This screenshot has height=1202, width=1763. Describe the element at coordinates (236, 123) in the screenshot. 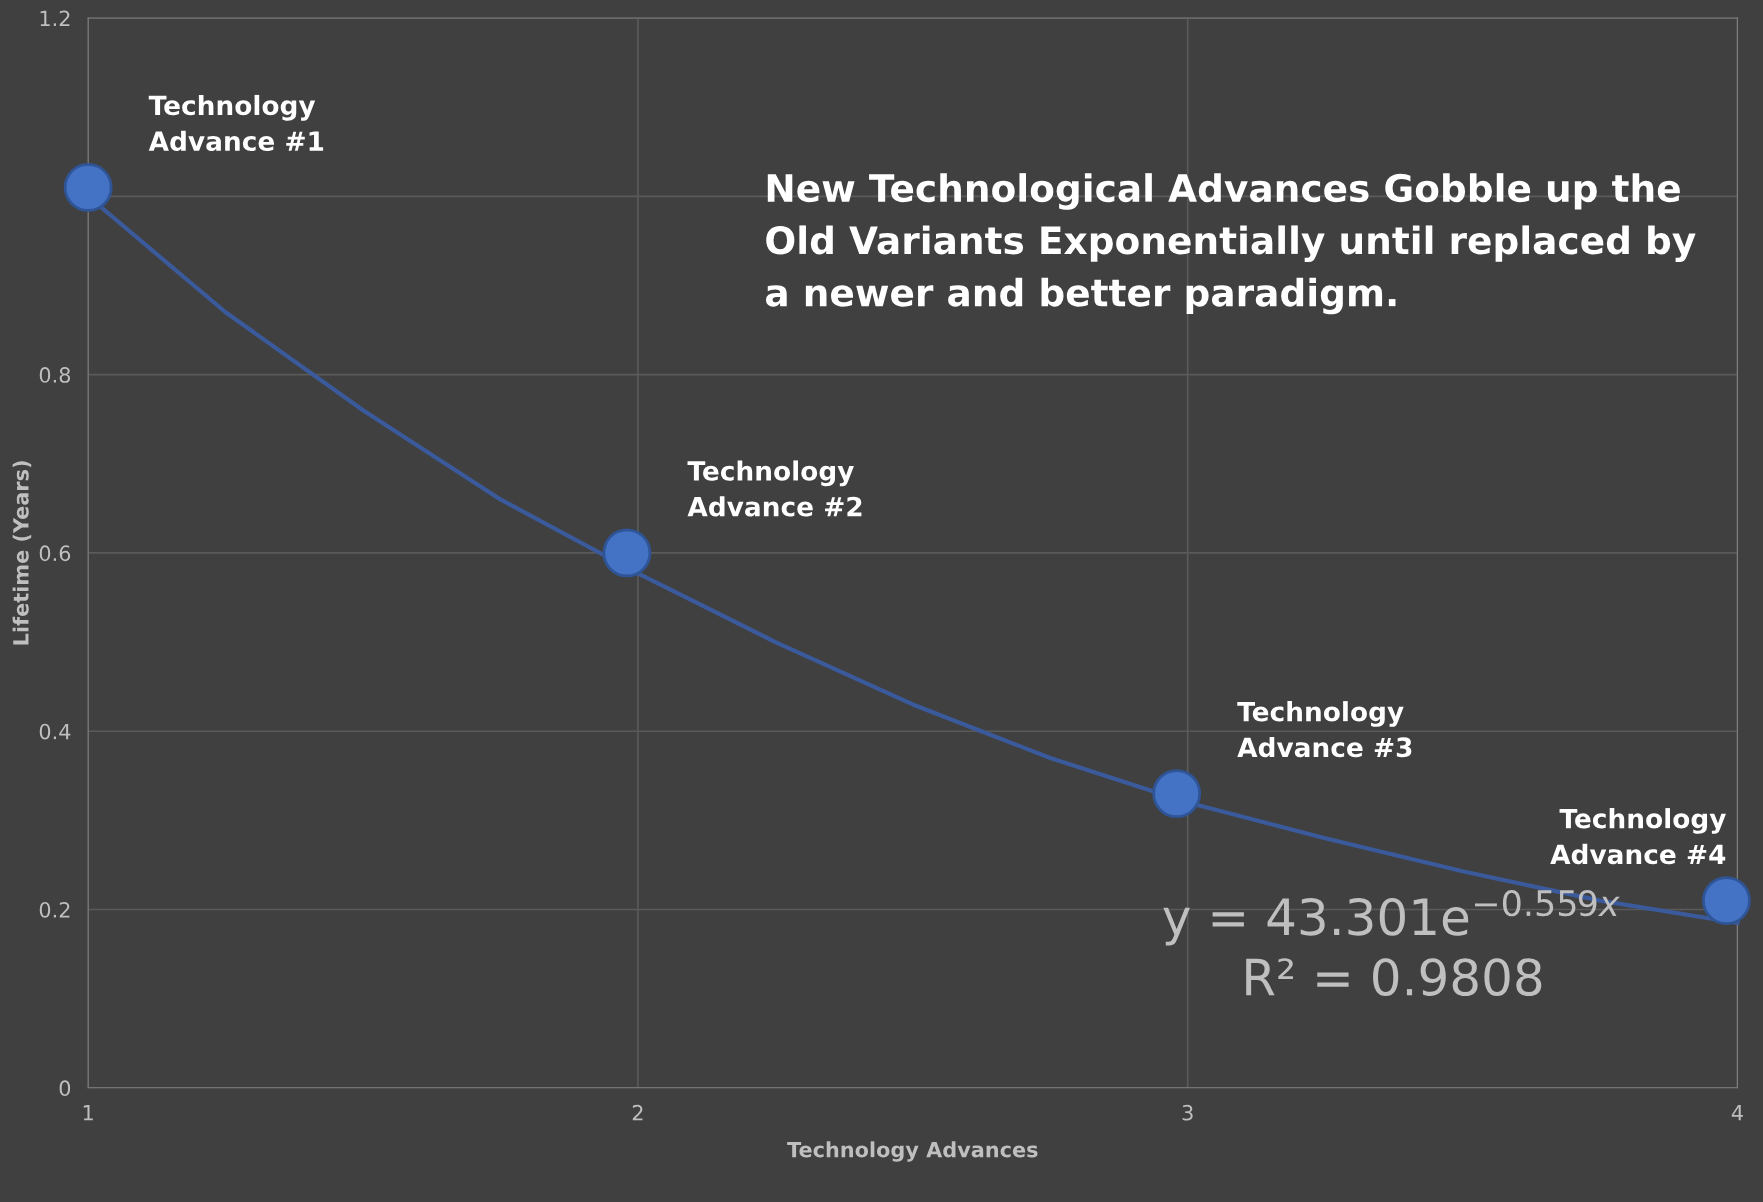

I see `annotation: Technology Advance #1` at that location.